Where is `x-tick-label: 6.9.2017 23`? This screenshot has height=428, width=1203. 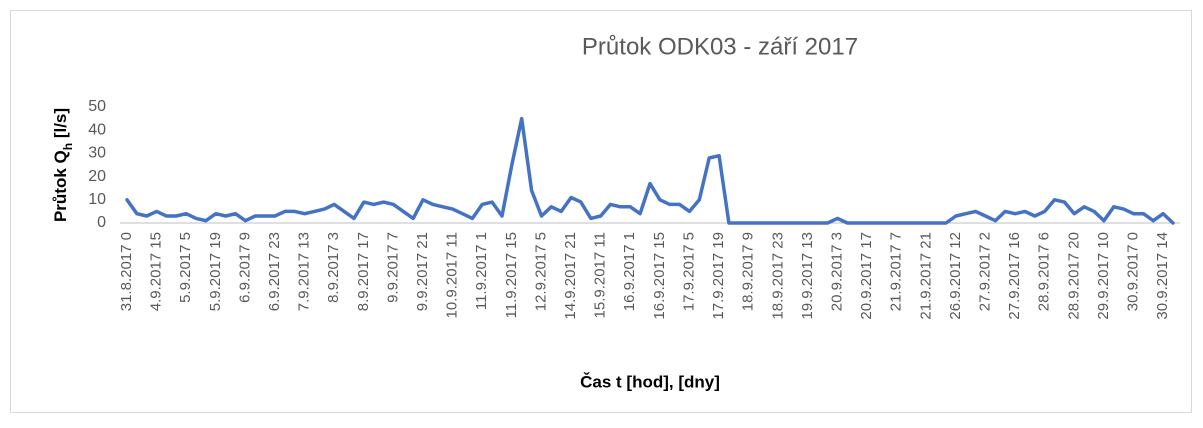
x-tick-label: 6.9.2017 23 is located at coordinates (274, 271).